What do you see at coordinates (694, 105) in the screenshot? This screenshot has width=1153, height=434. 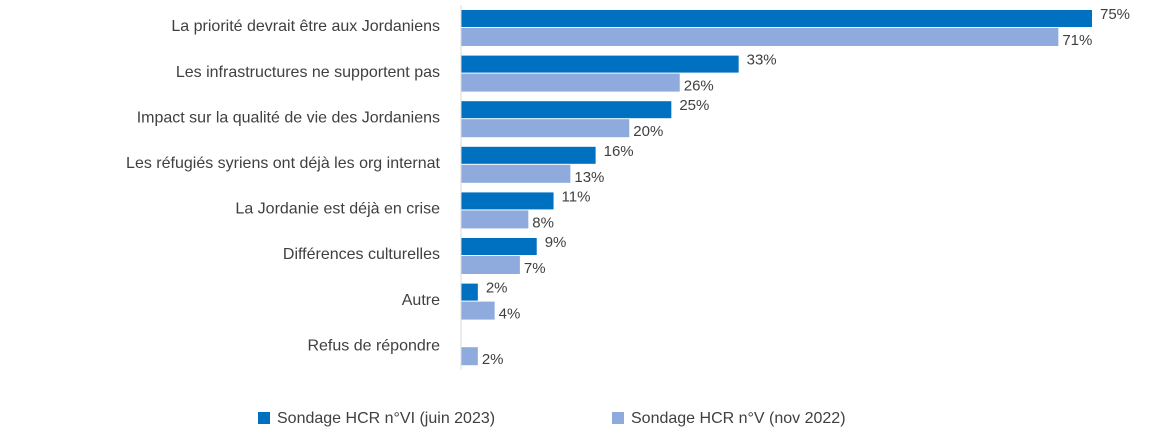 I see `value-label: 25%` at bounding box center [694, 105].